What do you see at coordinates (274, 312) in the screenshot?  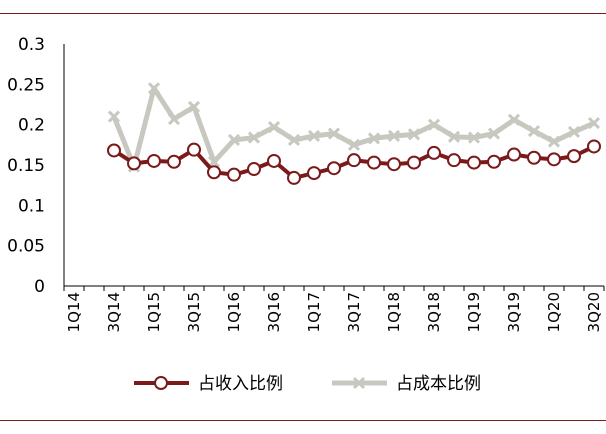 I see `x-tick-label: 3Q16` at bounding box center [274, 312].